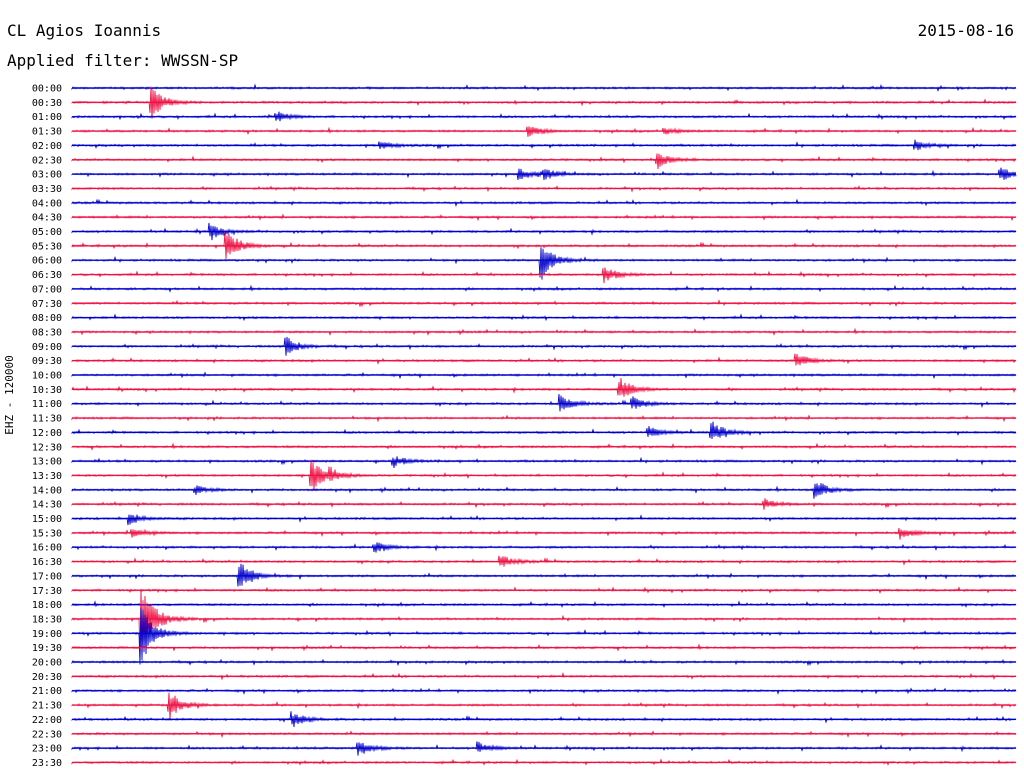  Describe the element at coordinates (47, 304) in the screenshot. I see `row-time-label: 07:30` at that location.